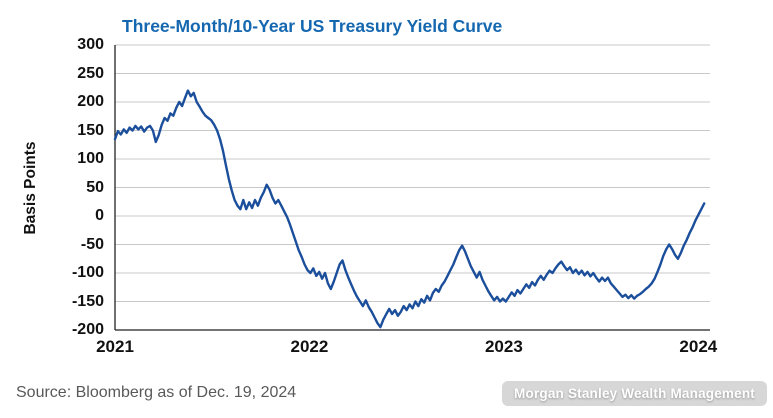 The image size is (773, 418). I want to click on y-tick-label: -100, so click(87, 272).